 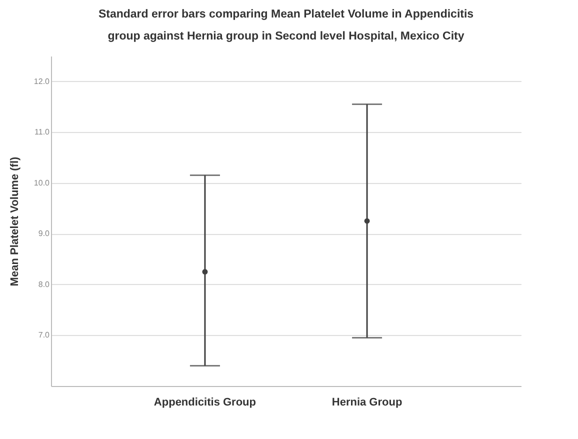 What do you see at coordinates (367, 402) in the screenshot?
I see `x-tick-label: Hernia Group` at bounding box center [367, 402].